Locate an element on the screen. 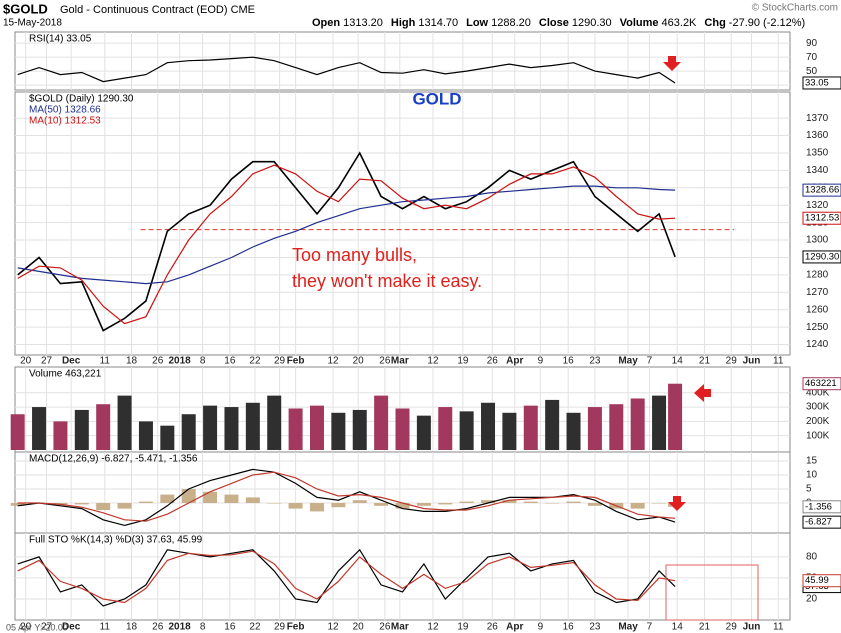 The height and width of the screenshot is (633, 841). panel-frame is located at coordinates (402, 61).